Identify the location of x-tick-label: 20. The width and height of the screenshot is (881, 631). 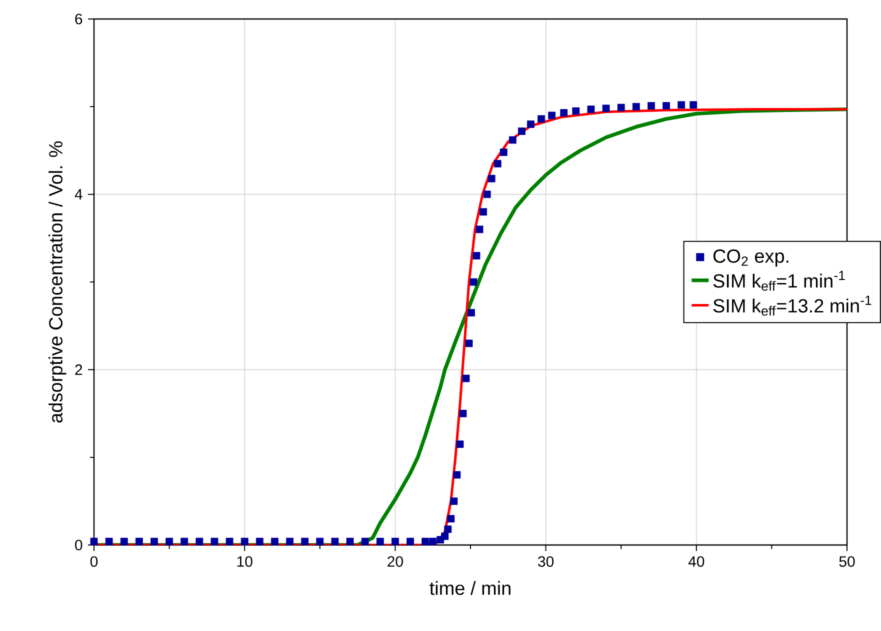
(395, 561).